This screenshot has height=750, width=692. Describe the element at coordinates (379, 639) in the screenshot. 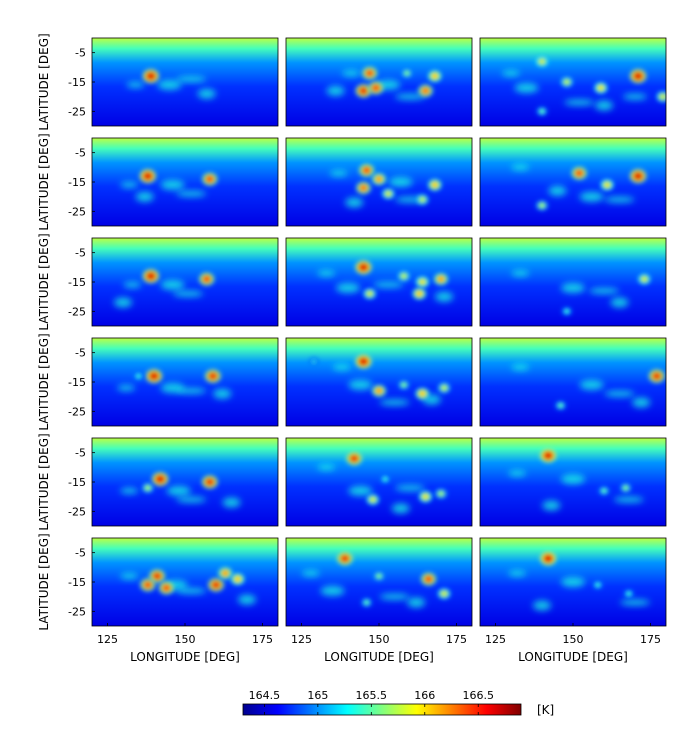

I see `x-tick-label: 150` at that location.